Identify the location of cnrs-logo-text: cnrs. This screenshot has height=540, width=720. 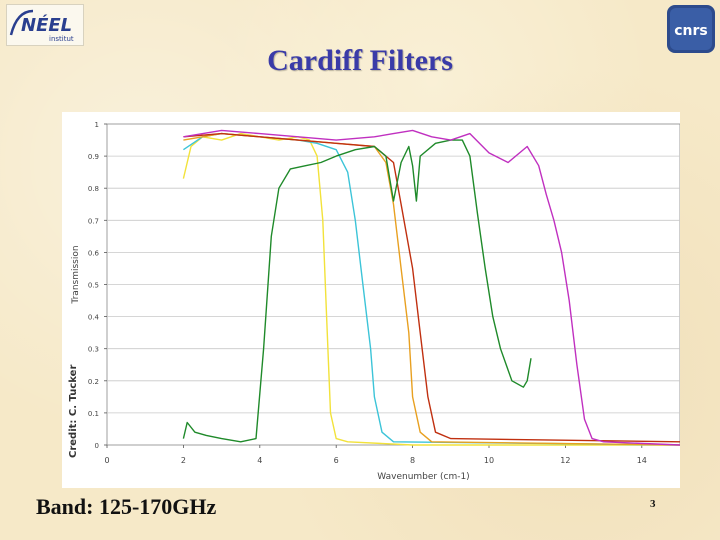
(691, 31).